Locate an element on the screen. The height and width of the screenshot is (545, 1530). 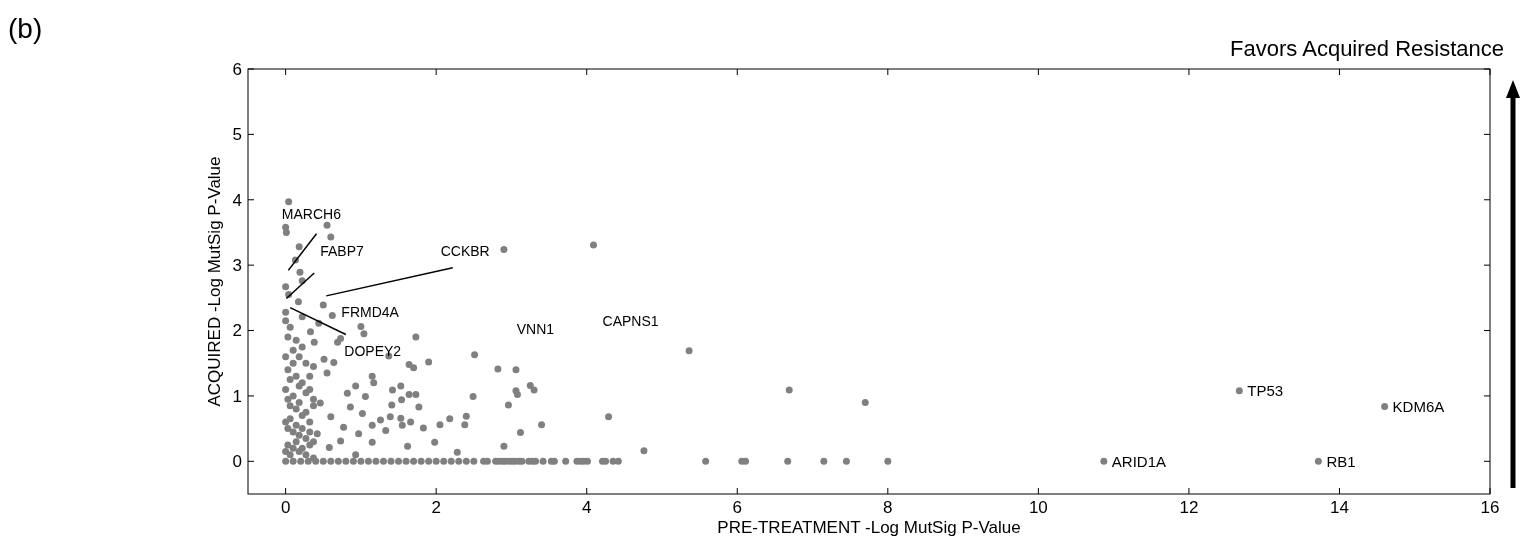
x-tick-label: 0 is located at coordinates (285, 507).